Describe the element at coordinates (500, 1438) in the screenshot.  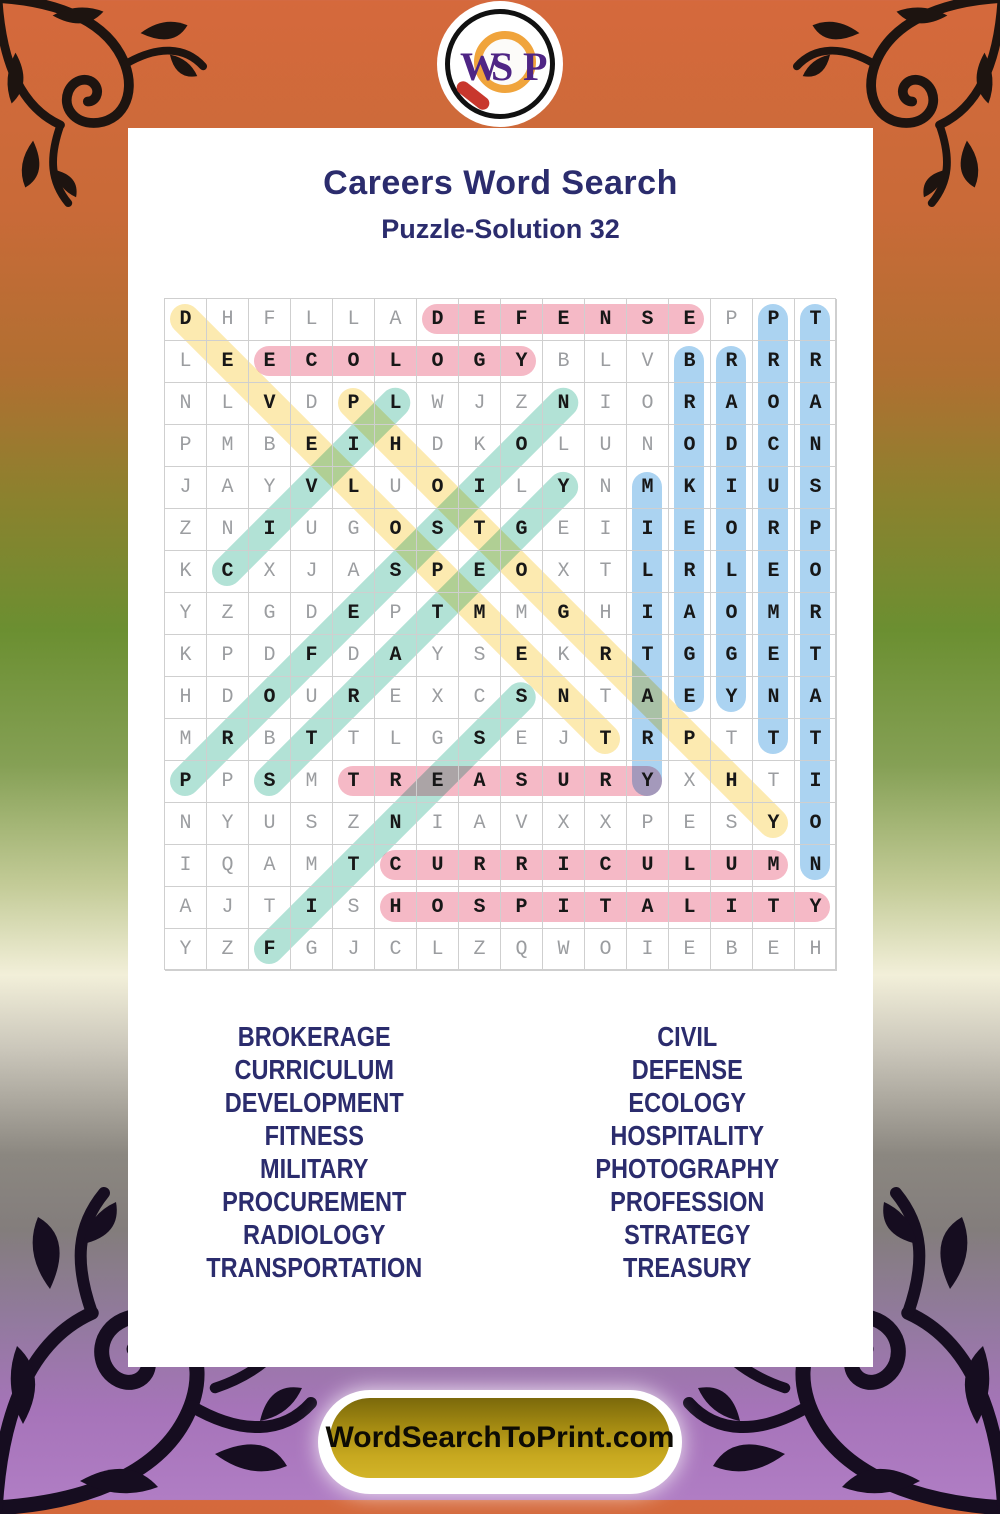
I see `site-link-button: WordSearchToPrint.com` at that location.